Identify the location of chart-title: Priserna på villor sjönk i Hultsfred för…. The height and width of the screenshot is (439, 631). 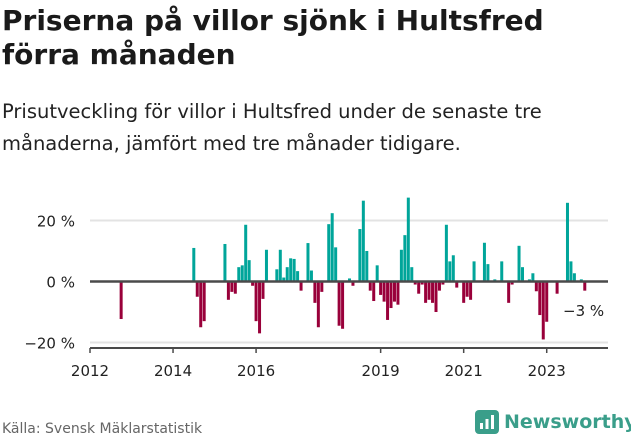
(273, 37).